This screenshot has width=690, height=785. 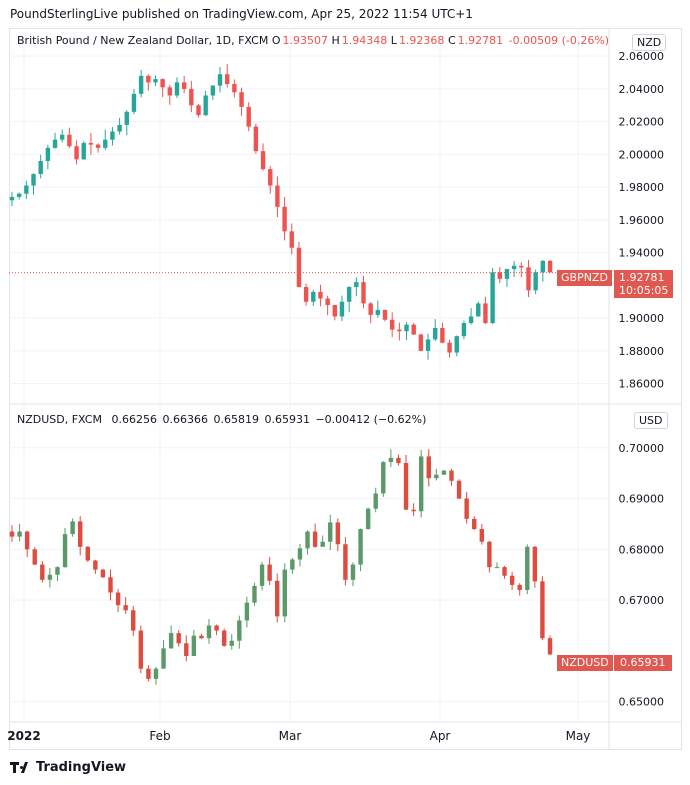 I want to click on x-tick-label: May, so click(x=578, y=736).